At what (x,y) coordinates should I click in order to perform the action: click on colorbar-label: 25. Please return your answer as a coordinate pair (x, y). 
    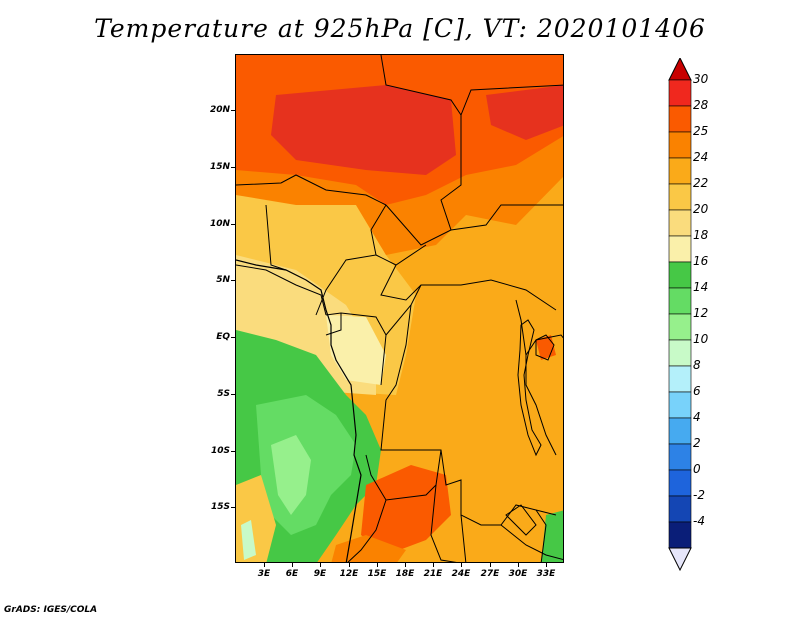
    Looking at the image, I should click on (701, 131).